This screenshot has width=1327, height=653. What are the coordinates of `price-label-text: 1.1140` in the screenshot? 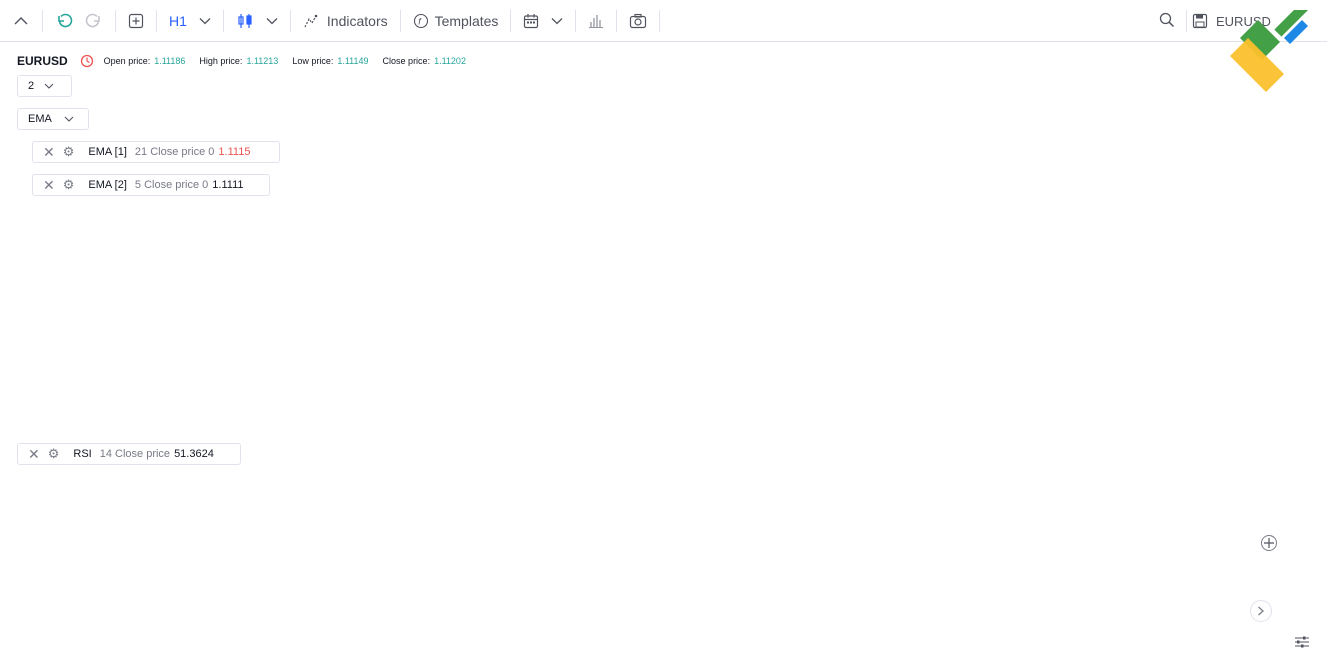 It's located at (1301, 259).